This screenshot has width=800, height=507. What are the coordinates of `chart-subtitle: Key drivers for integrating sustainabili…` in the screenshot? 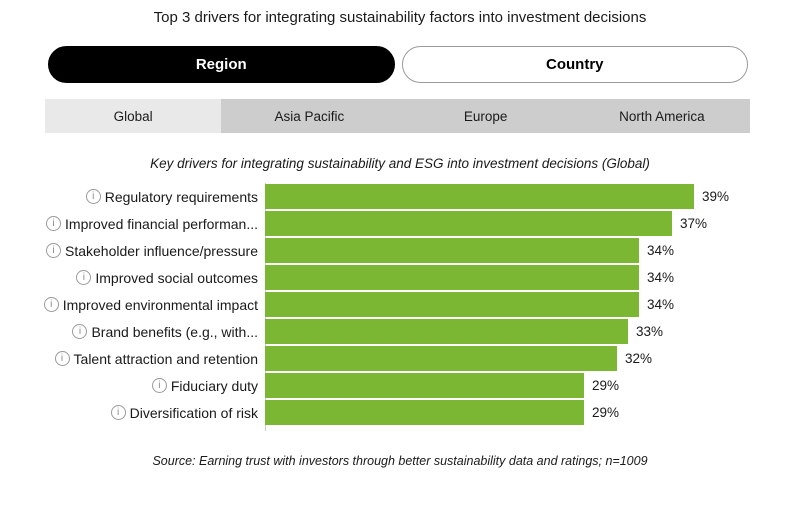 It's located at (400, 163).